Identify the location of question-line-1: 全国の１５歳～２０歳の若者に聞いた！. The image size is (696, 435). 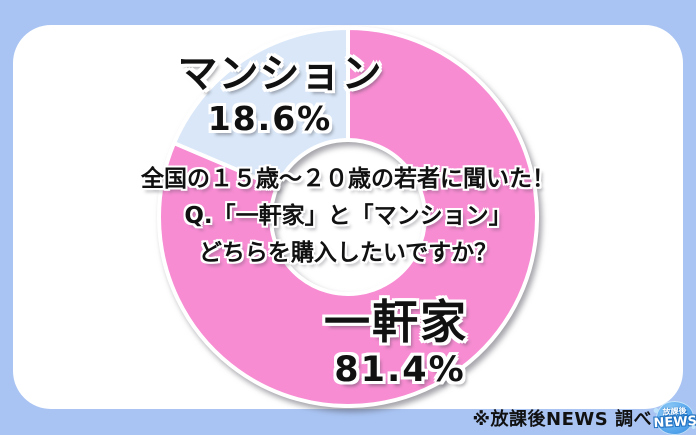
(348, 179).